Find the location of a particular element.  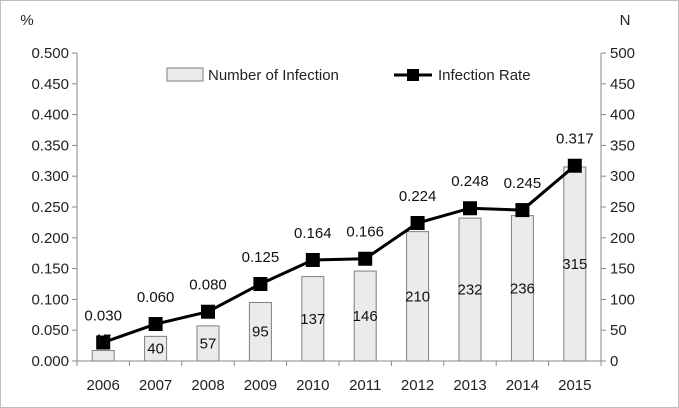

count-data-label: 95 is located at coordinates (260, 332).